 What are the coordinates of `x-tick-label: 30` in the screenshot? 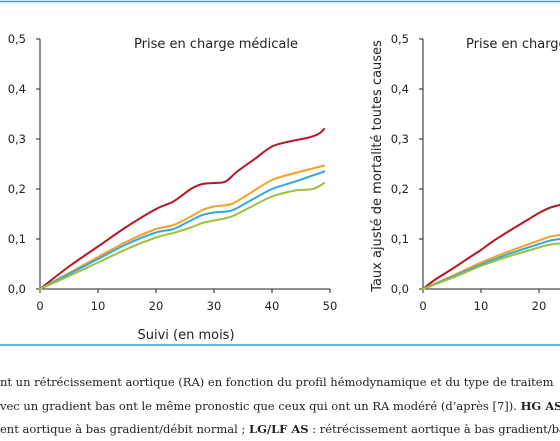 It's located at (214, 306).